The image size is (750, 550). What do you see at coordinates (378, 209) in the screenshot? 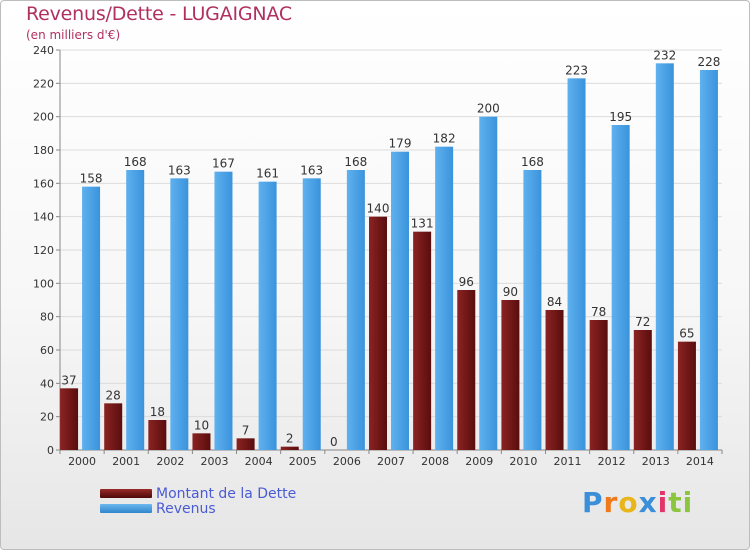
I see `data-label-dette: 140` at bounding box center [378, 209].